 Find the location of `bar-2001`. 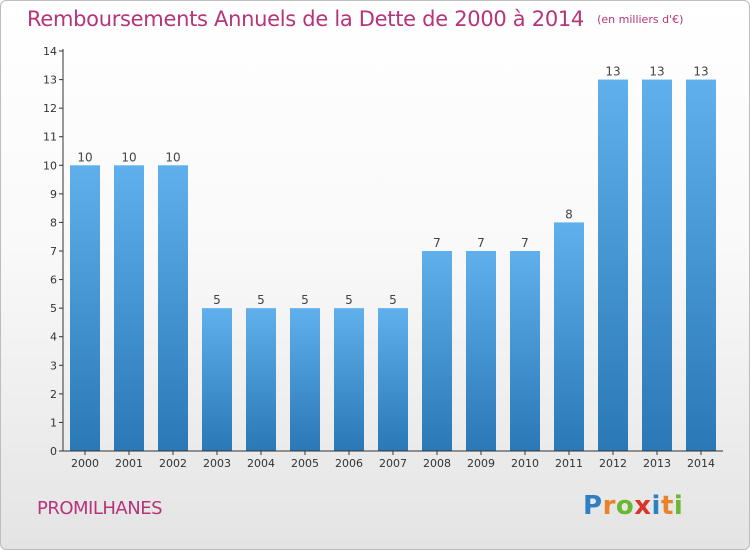

bar-2001 is located at coordinates (129, 308).